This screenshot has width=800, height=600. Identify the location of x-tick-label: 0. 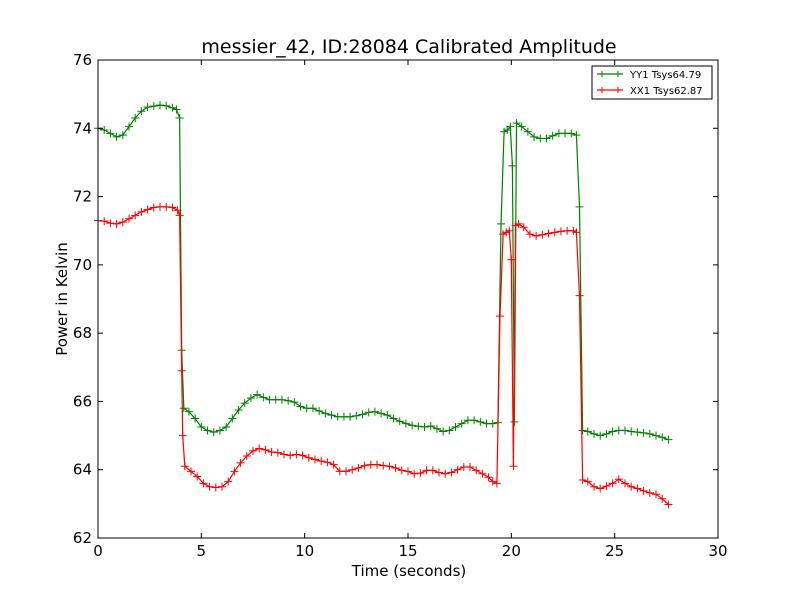
(98, 551).